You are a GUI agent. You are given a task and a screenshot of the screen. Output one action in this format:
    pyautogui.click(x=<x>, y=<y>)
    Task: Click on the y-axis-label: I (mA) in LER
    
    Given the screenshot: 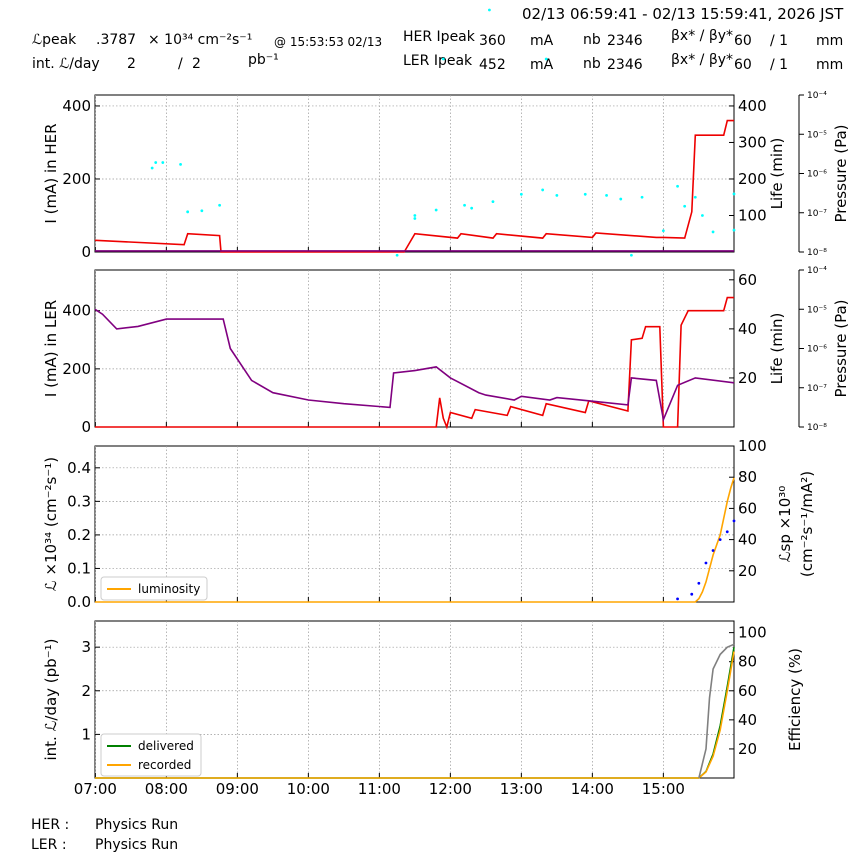 What is the action you would take?
    pyautogui.click(x=51, y=348)
    